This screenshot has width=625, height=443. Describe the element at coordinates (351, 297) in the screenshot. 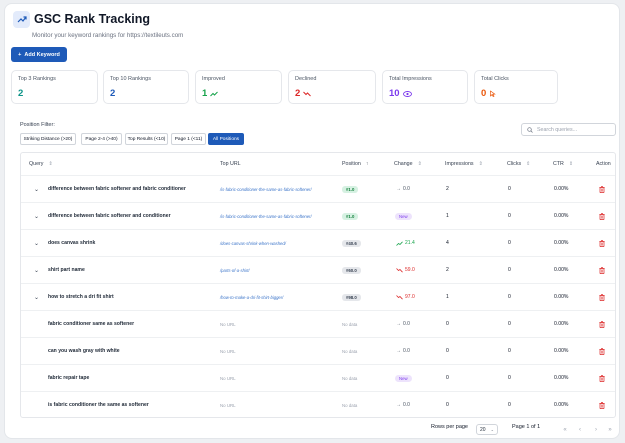

I see `position-badge: #98.0` at that location.